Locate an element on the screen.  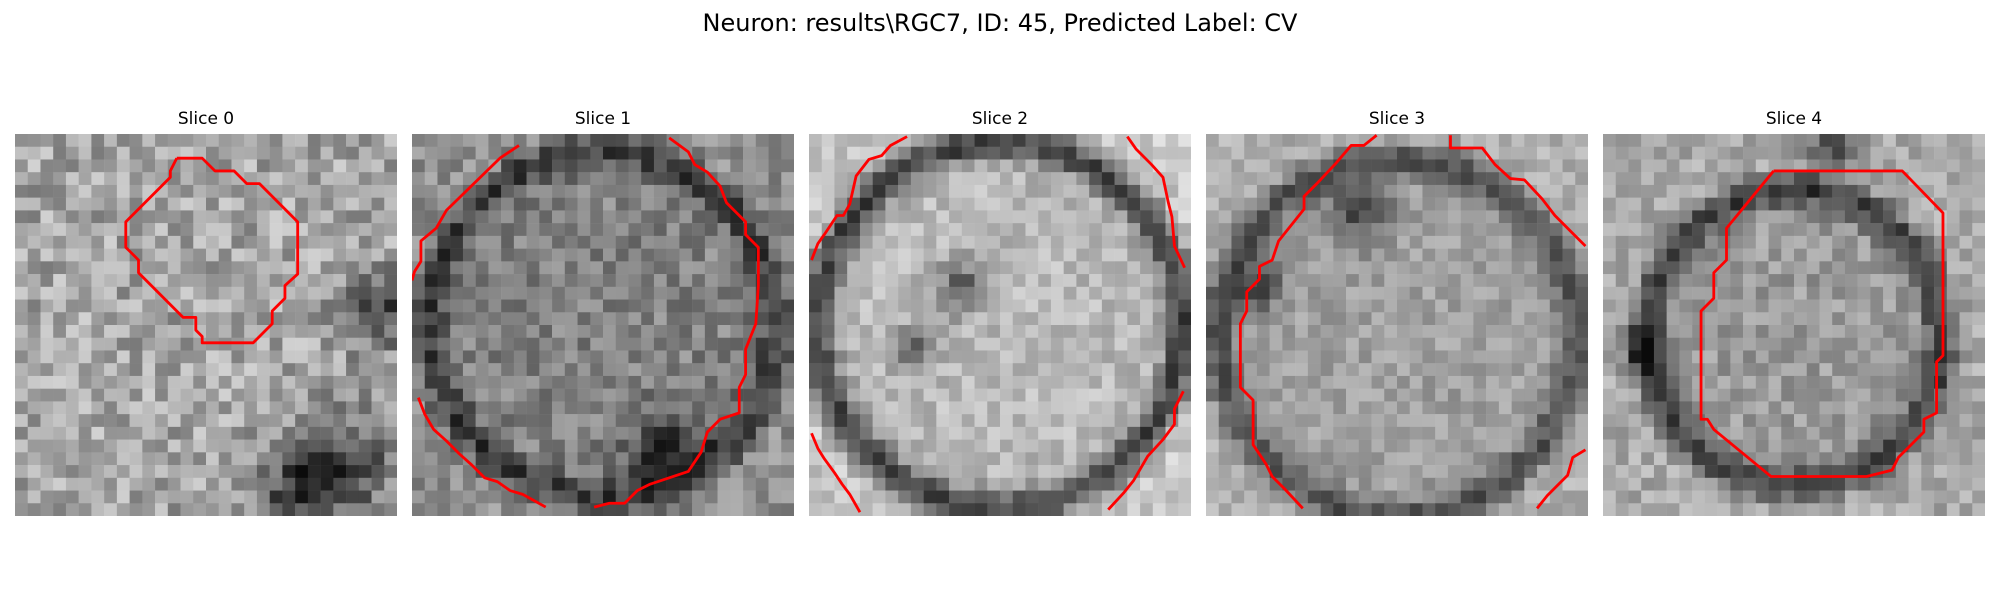
slice-panel-0: Slice 0 is located at coordinates (206, 314).